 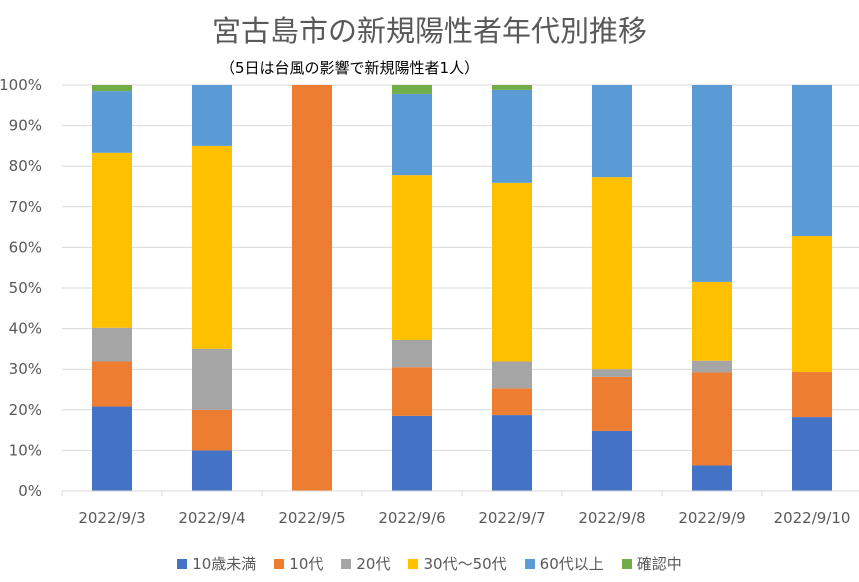 What do you see at coordinates (25, 369) in the screenshot?
I see `y-tick-label: 30%` at bounding box center [25, 369].